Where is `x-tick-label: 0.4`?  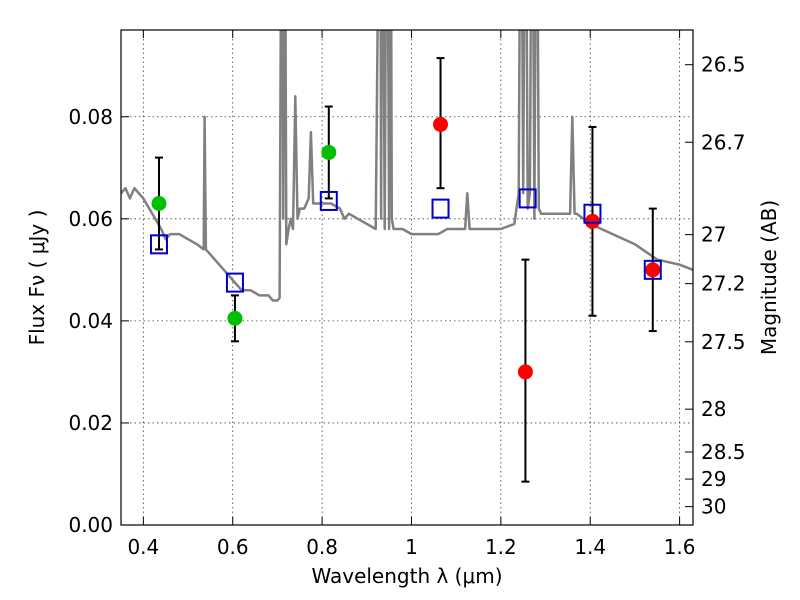
x-tick-label: 0.4 is located at coordinates (143, 547).